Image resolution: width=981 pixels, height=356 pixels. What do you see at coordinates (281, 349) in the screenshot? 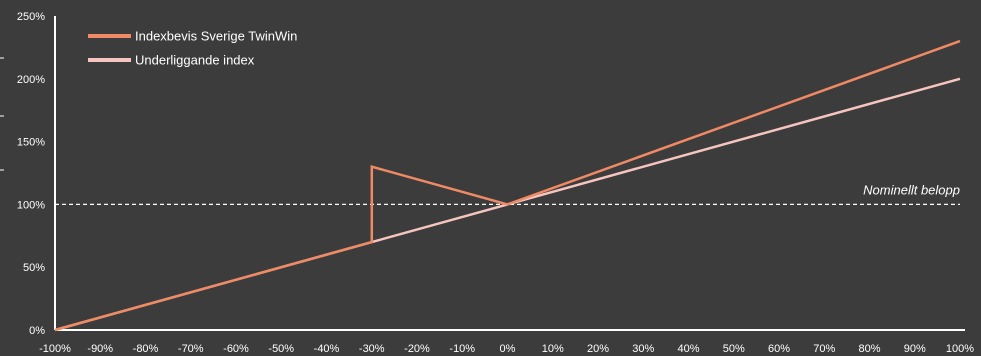
I see `x-tick-label: -50%` at bounding box center [281, 349].